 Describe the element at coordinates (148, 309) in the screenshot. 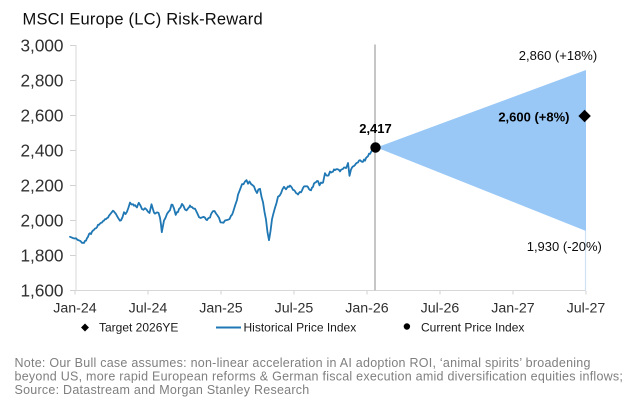

I see `svg-text: Jul-24` at that location.